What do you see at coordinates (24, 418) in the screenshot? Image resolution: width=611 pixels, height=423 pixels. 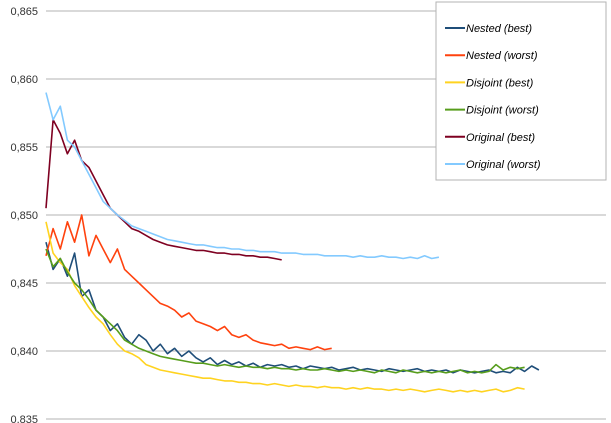 I see `y-tick-label: 0,835` at bounding box center [24, 418].